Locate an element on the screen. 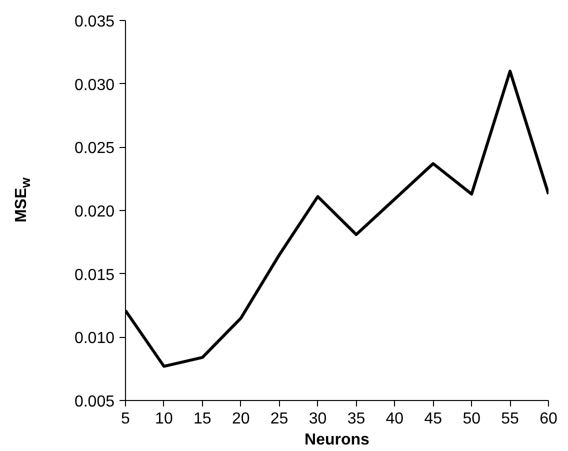 The height and width of the screenshot is (451, 568). x-axis-title: Neurons is located at coordinates (337, 440).